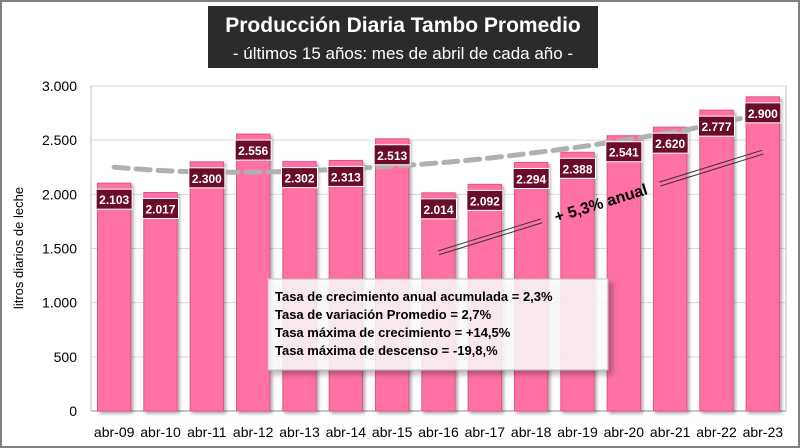 Image resolution: width=800 pixels, height=448 pixels. Describe the element at coordinates (66, 357) in the screenshot. I see `y-tick-label: 500` at that location.